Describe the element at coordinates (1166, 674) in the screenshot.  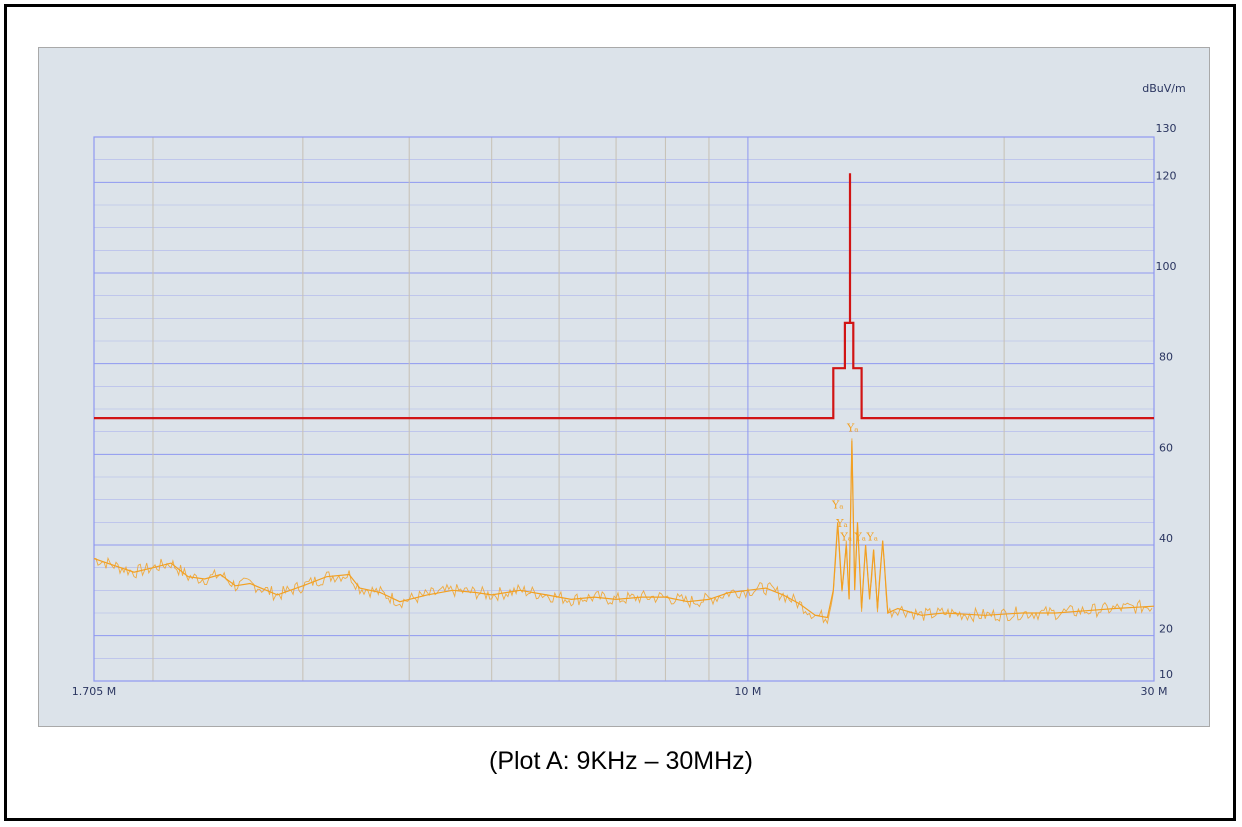
I see `y-tick-label: 10` at that location.